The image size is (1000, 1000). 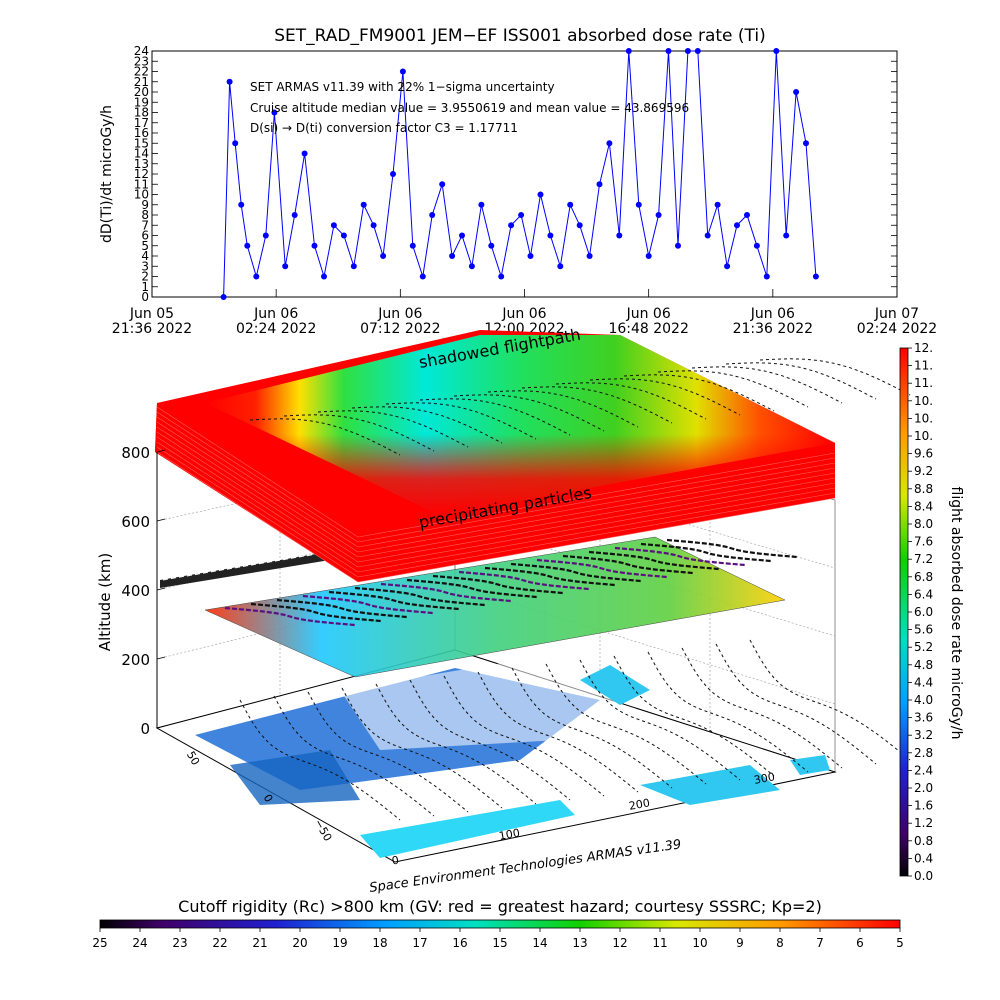 What do you see at coordinates (619, 943) in the screenshot?
I see `rigidity-colorbar-tick-label: 12` at bounding box center [619, 943].